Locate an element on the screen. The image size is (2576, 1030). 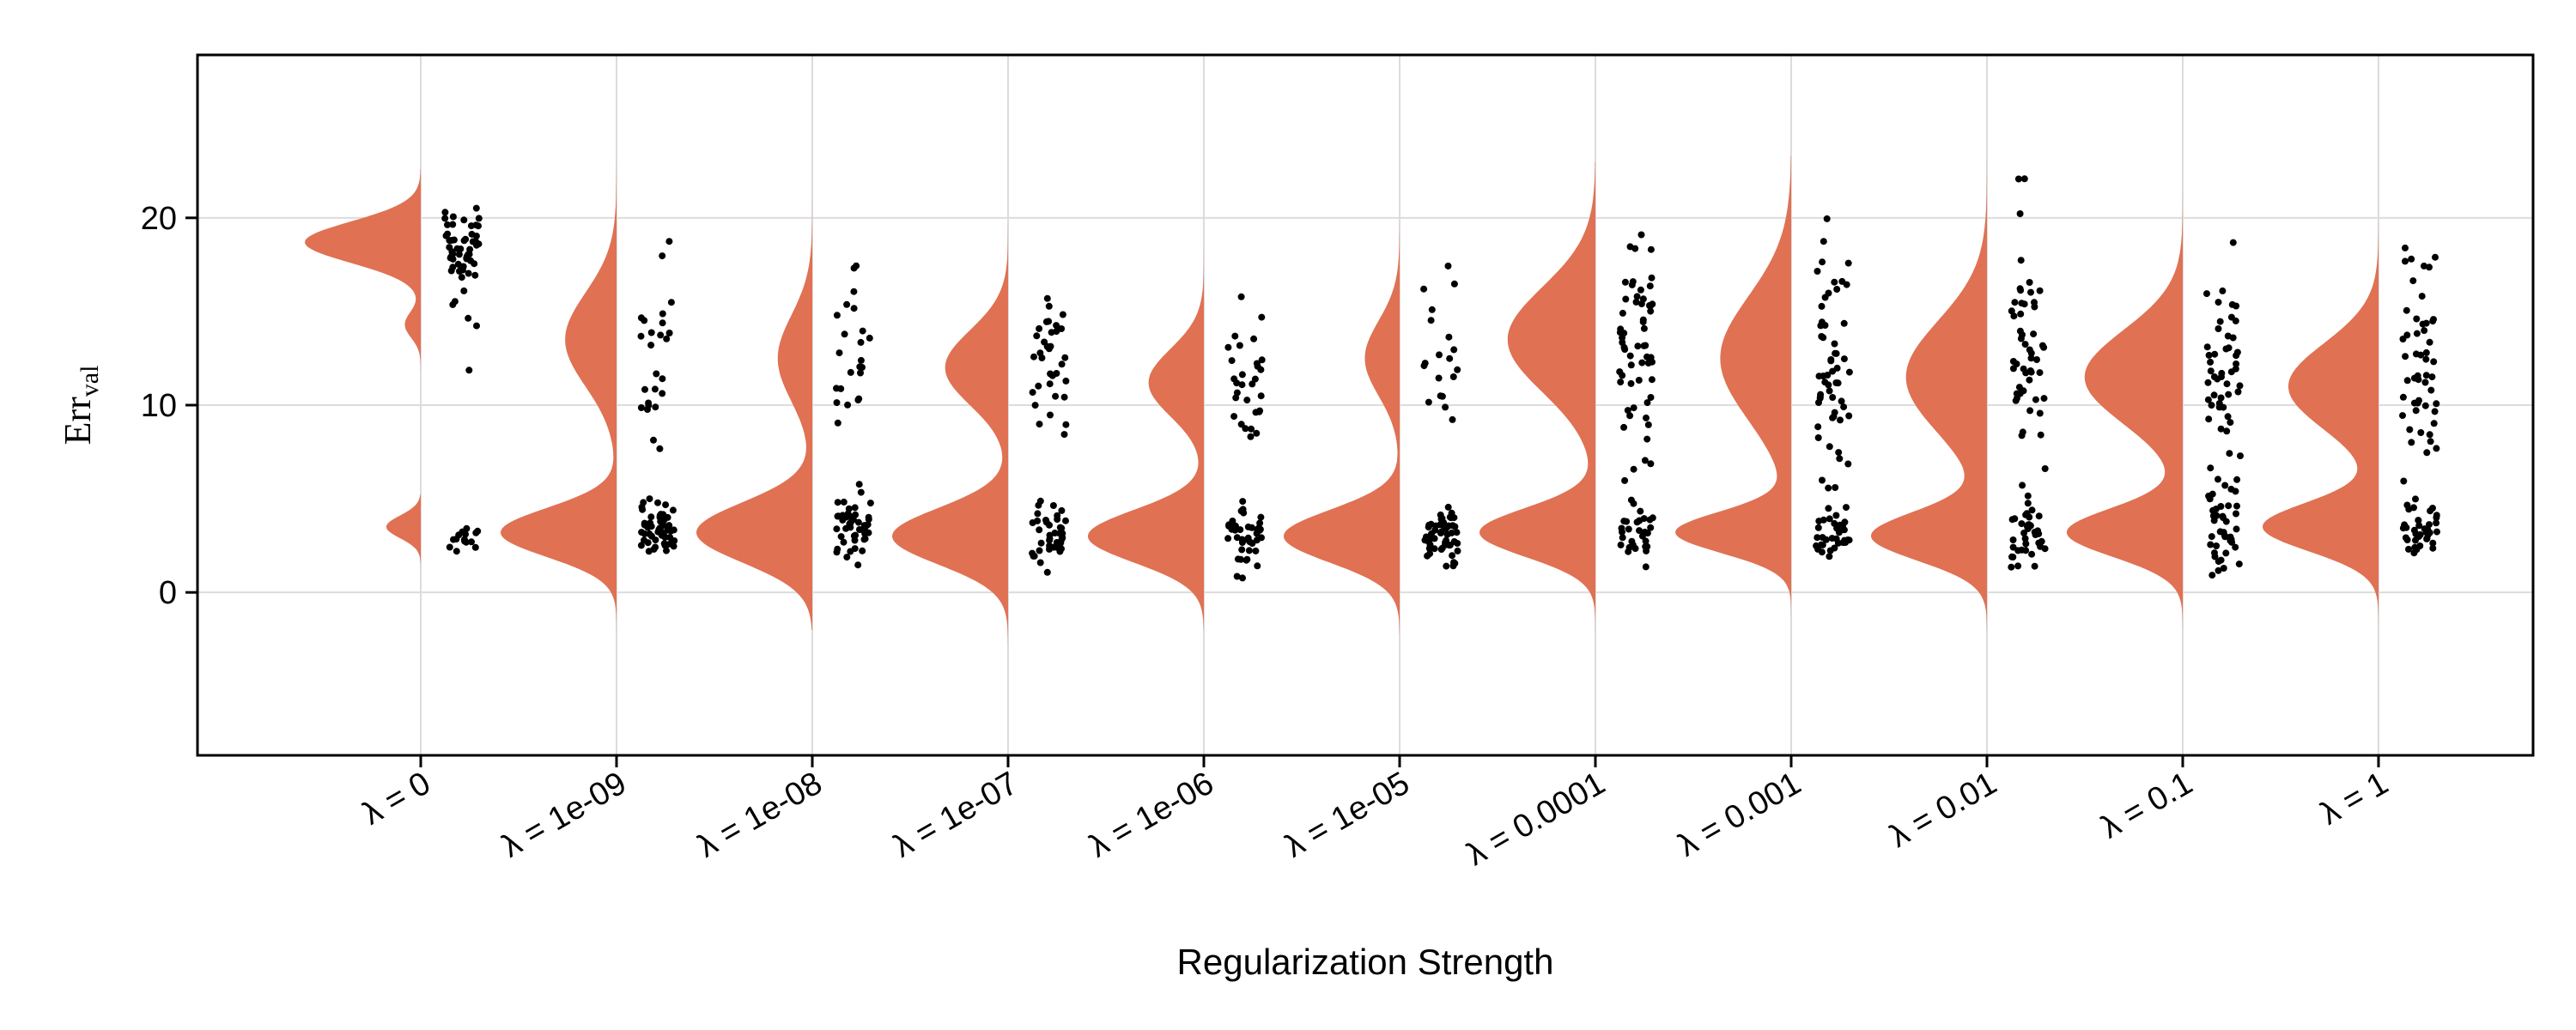
y-tick-label: 10 is located at coordinates (159, 406).